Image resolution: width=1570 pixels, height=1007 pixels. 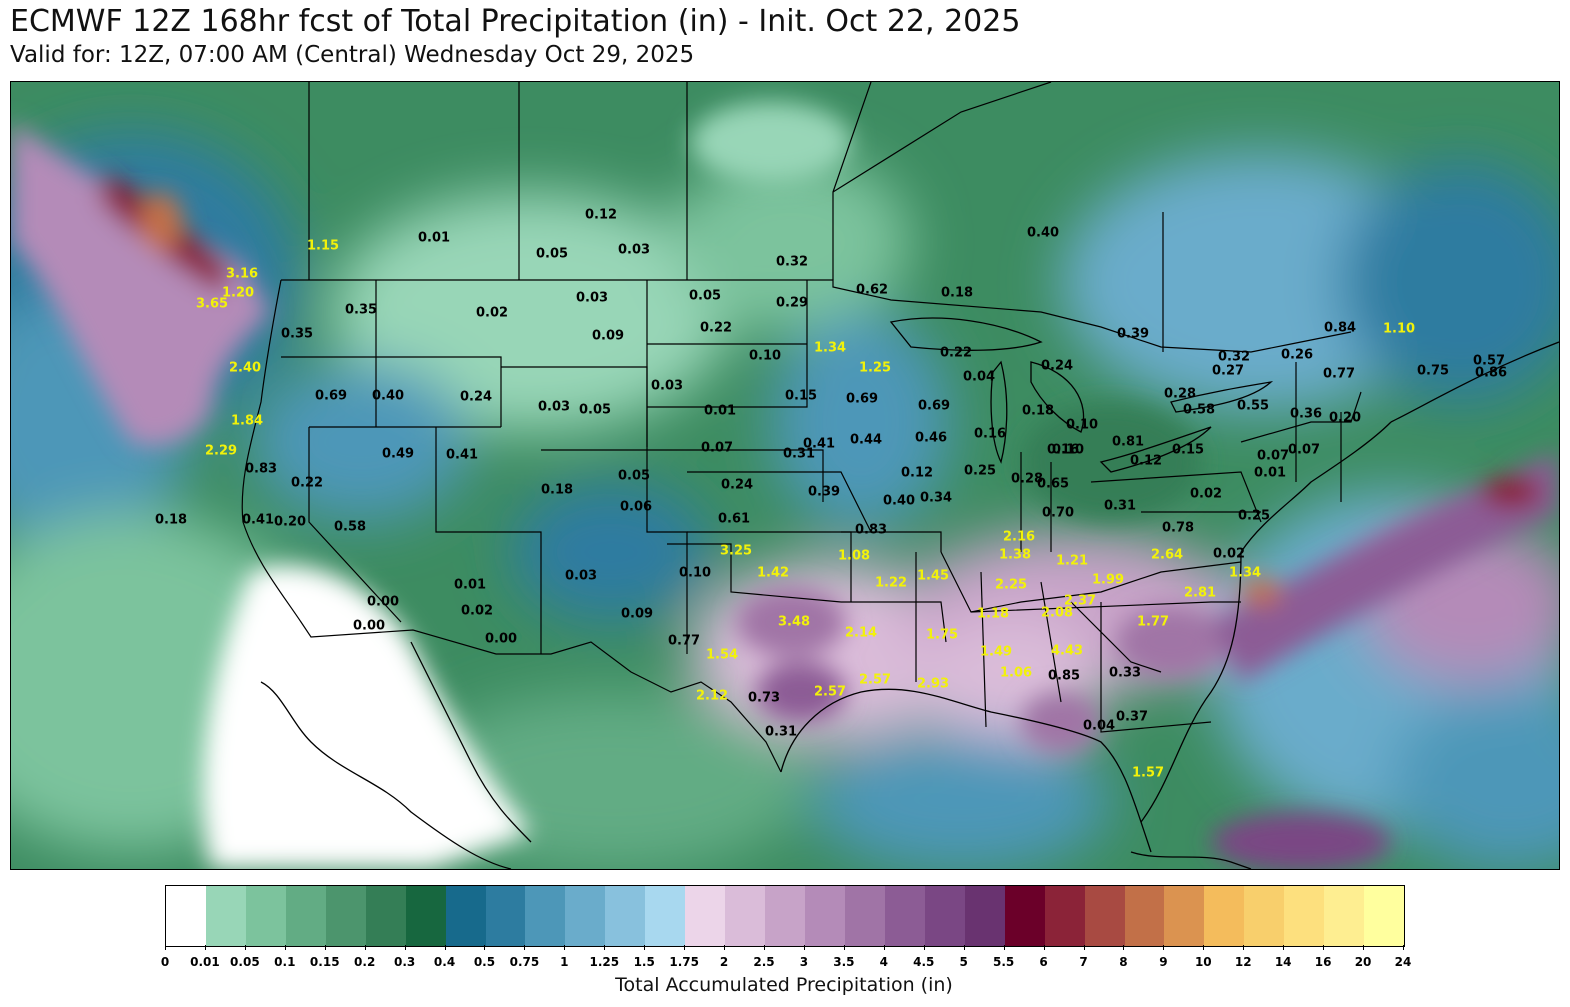 I want to click on colorbar-tick-label: 1.5, so click(x=644, y=962).